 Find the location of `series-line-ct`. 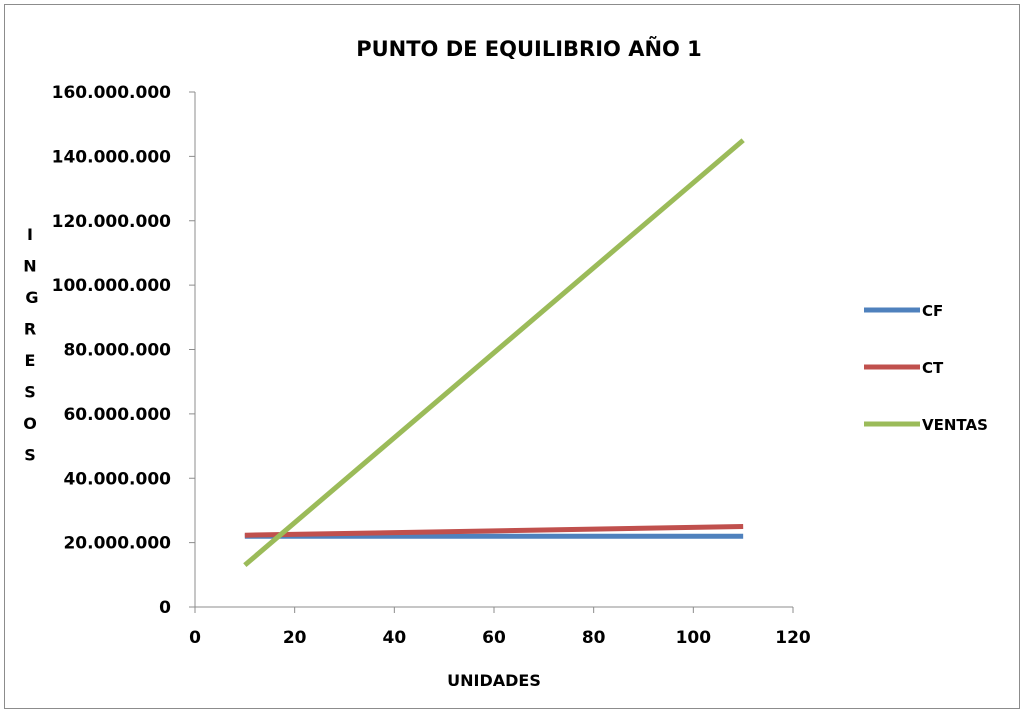

series-line-ct is located at coordinates (494, 531).